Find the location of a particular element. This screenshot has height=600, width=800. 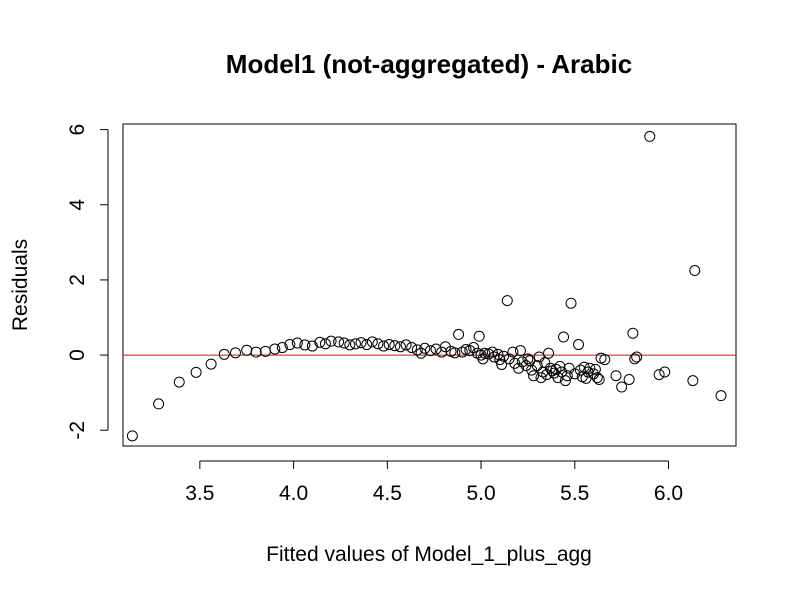

x-tick-label: 5.5 is located at coordinates (574, 493).